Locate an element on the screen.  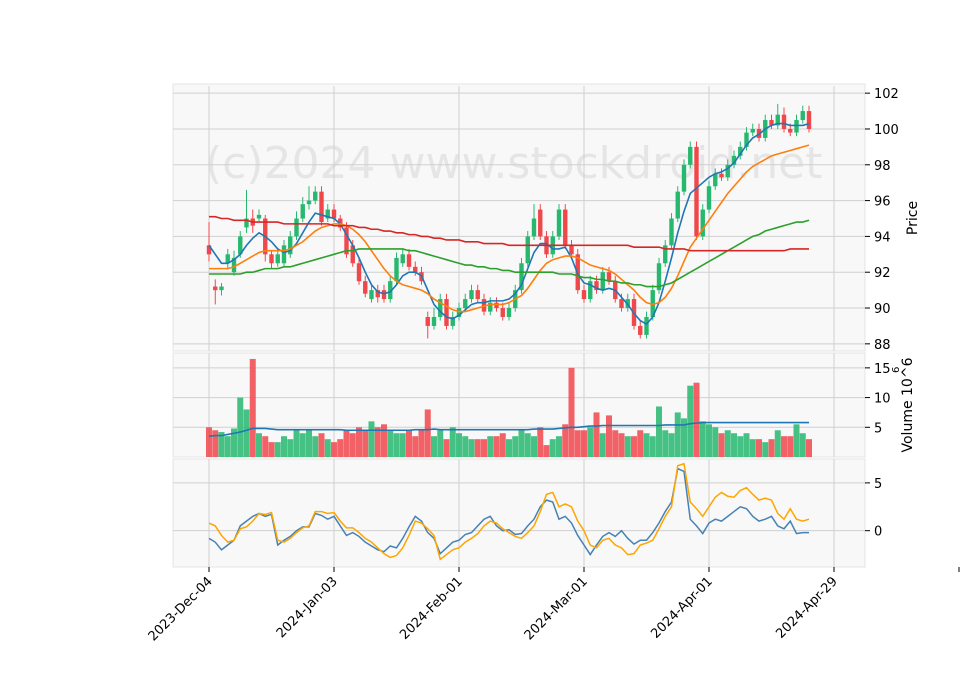
oscillator-line is located at coordinates (508, 511).